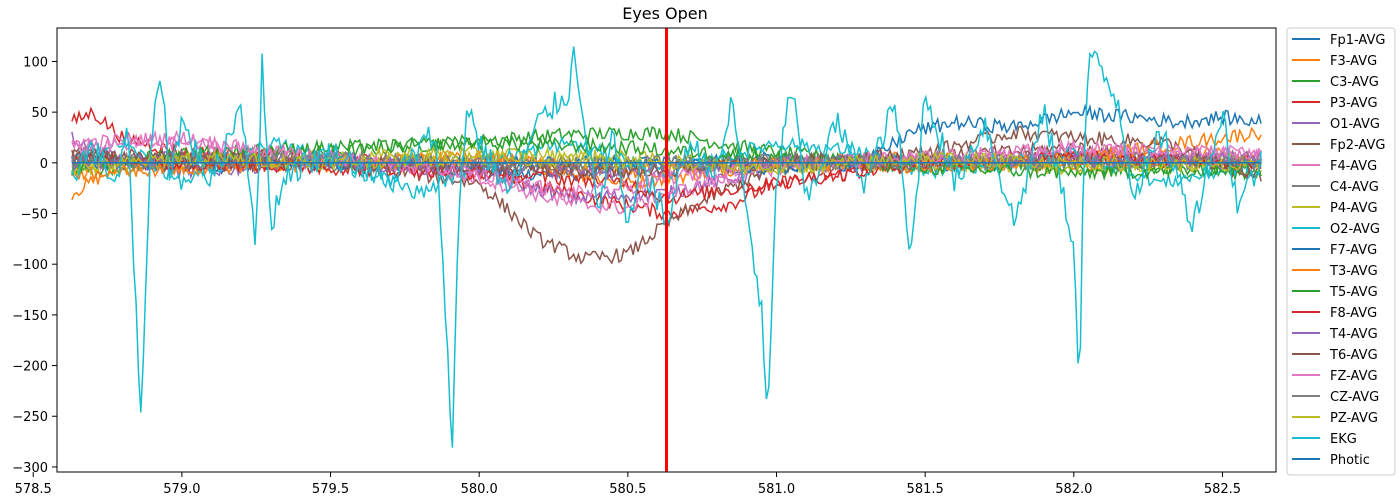 The image size is (1400, 500). What do you see at coordinates (1355, 124) in the screenshot?
I see `legend-label: O1-AVG` at bounding box center [1355, 124].